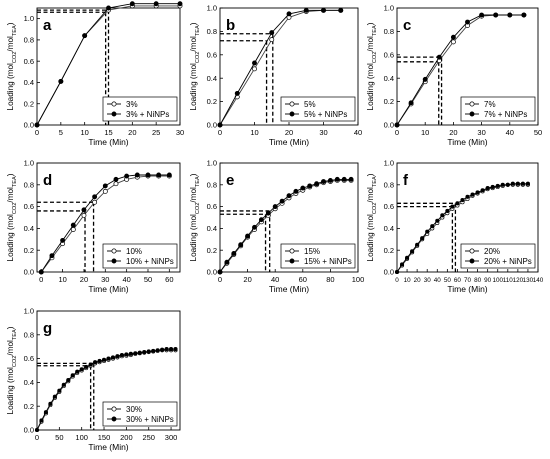 The width and height of the screenshot is (550, 459). I want to click on panel-label: f, so click(406, 180).